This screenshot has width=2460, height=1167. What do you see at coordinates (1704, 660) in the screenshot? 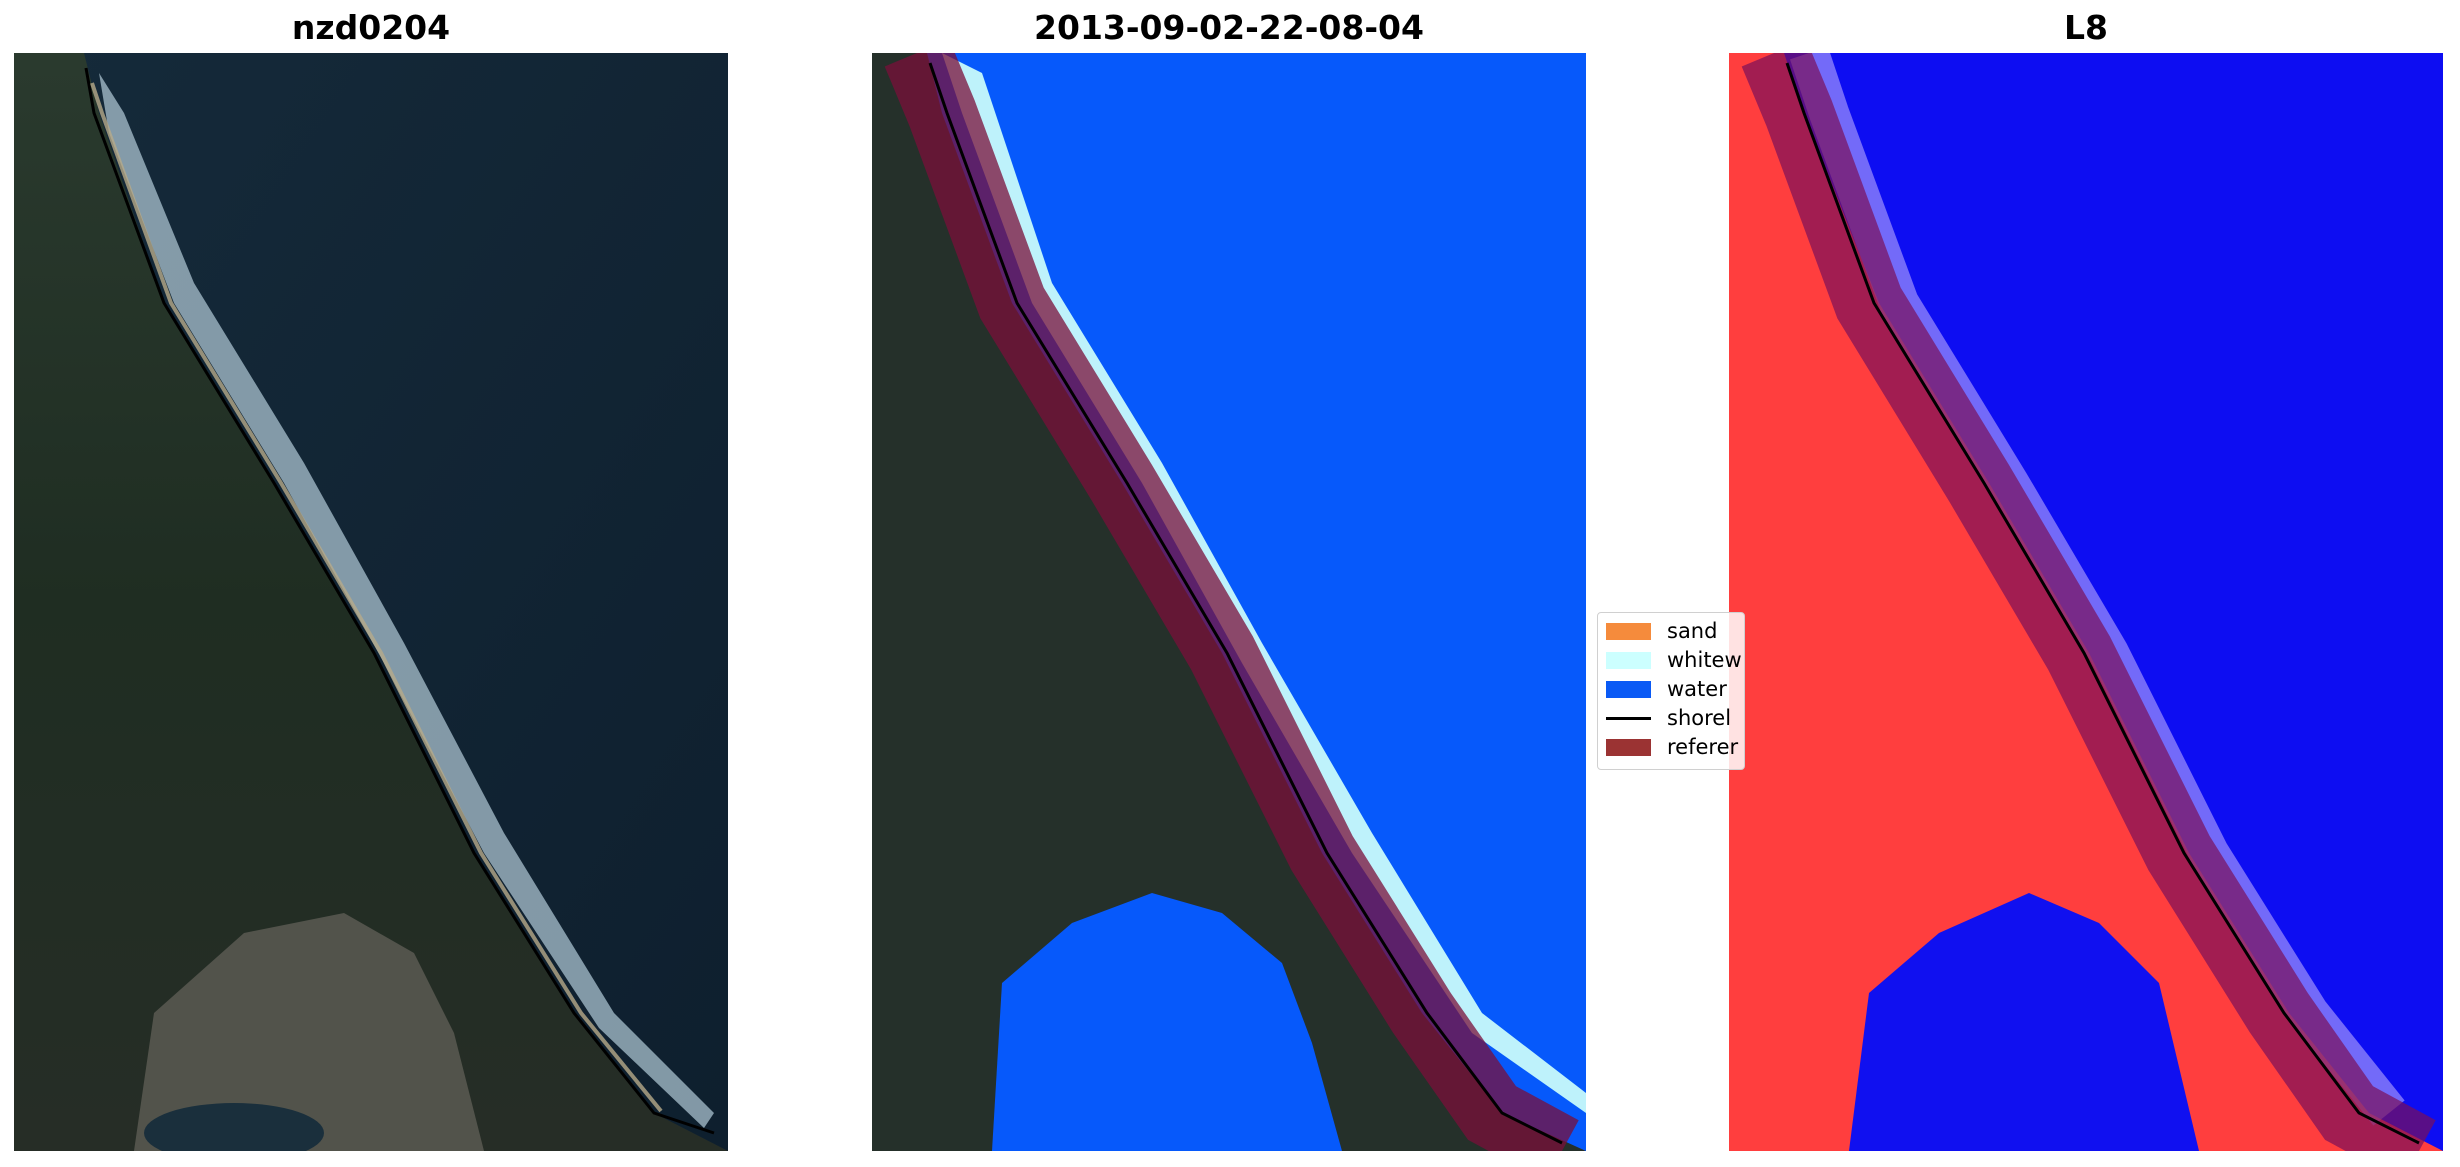
I see `legend-label: whitew` at bounding box center [1704, 660].